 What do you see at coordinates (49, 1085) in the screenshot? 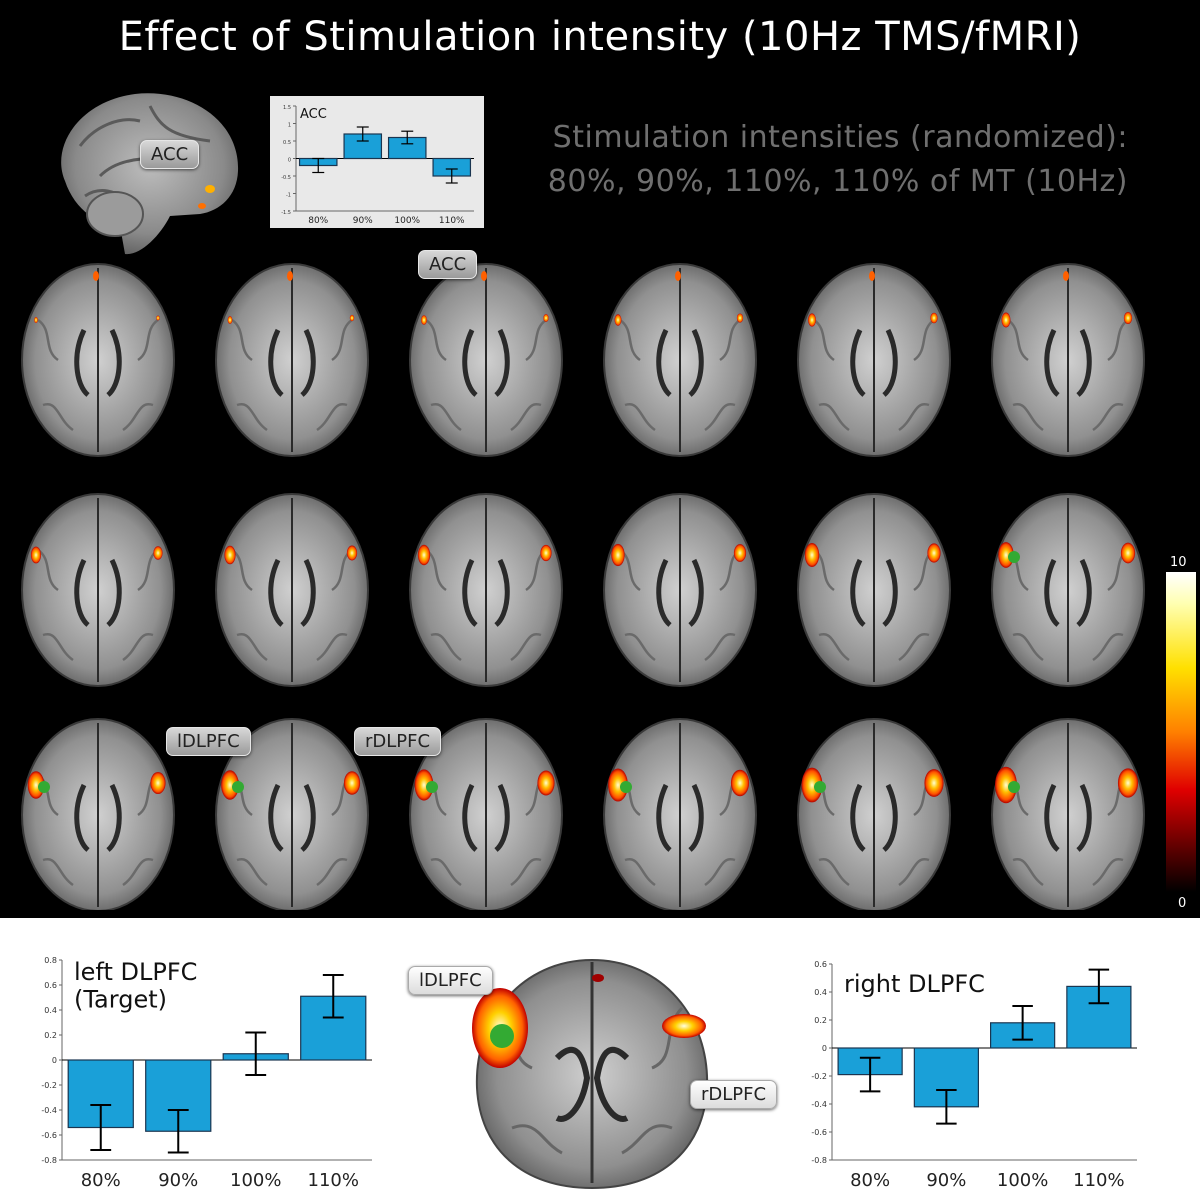
I see `y-tick-label: -0.2` at bounding box center [49, 1085].